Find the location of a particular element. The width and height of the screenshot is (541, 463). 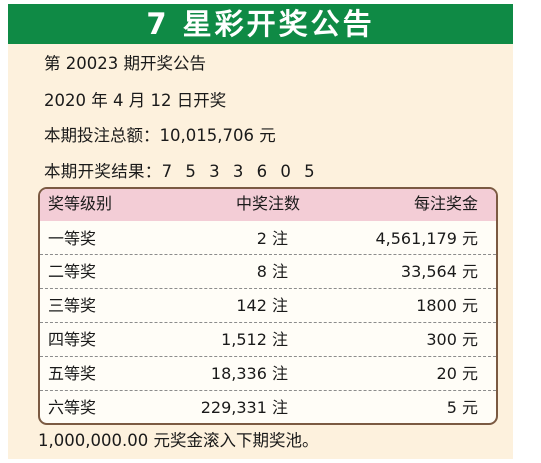

table-row: 四等奖 1,512 注 300 元 is located at coordinates (268, 340).